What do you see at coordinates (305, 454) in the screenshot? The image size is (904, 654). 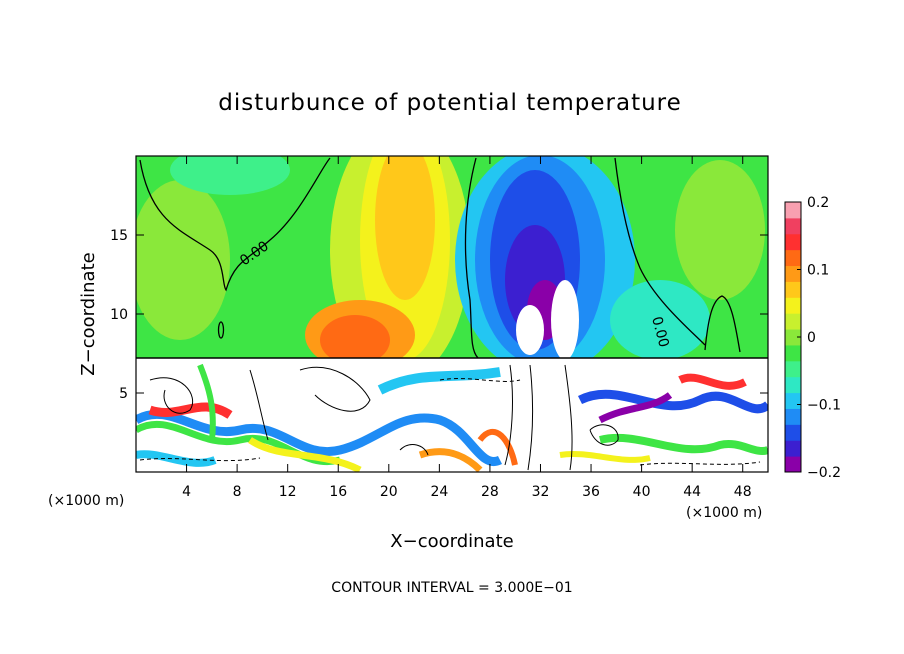 I see `turbulent-band-yellow` at bounding box center [305, 454].